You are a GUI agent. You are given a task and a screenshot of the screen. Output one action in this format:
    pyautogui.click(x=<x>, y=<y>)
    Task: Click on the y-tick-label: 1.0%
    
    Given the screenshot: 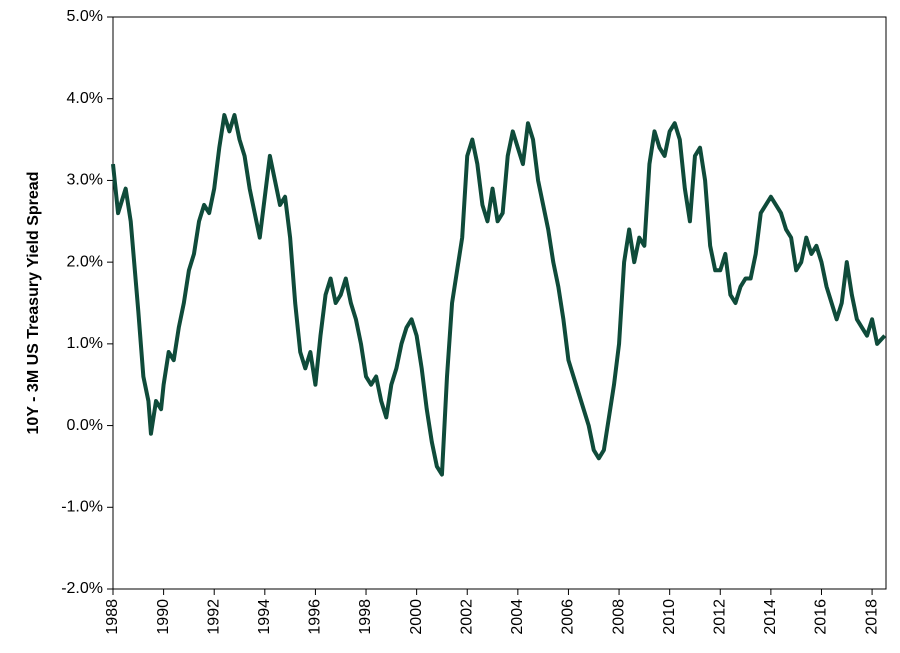 What is the action you would take?
    pyautogui.click(x=85, y=343)
    